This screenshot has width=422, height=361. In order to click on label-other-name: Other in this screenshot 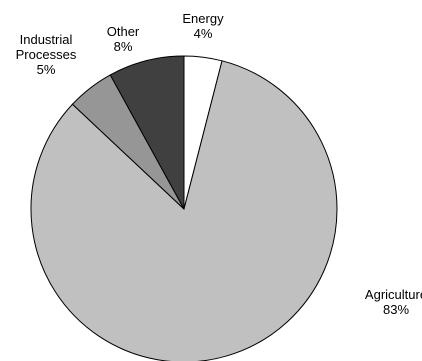, I will do `click(123, 31)`.